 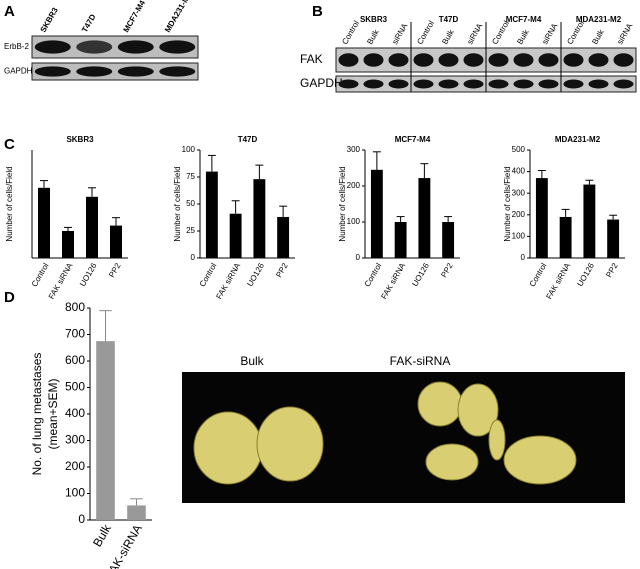 What do you see at coordinates (190, 203) in the screenshot?
I see `y-tick-label: 50` at bounding box center [190, 203].